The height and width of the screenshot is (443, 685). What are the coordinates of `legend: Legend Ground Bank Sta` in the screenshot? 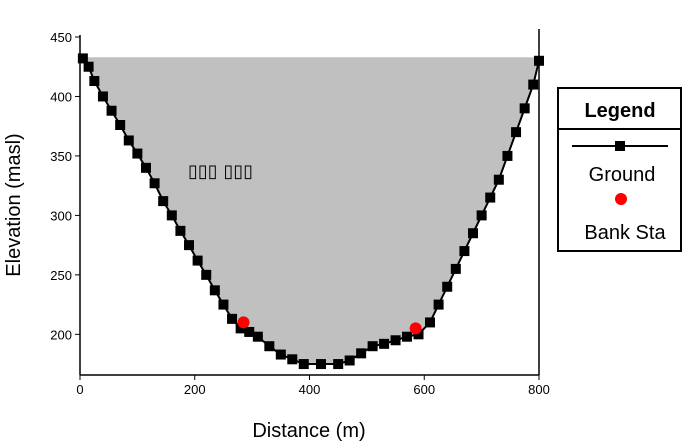 It's located at (619, 169).